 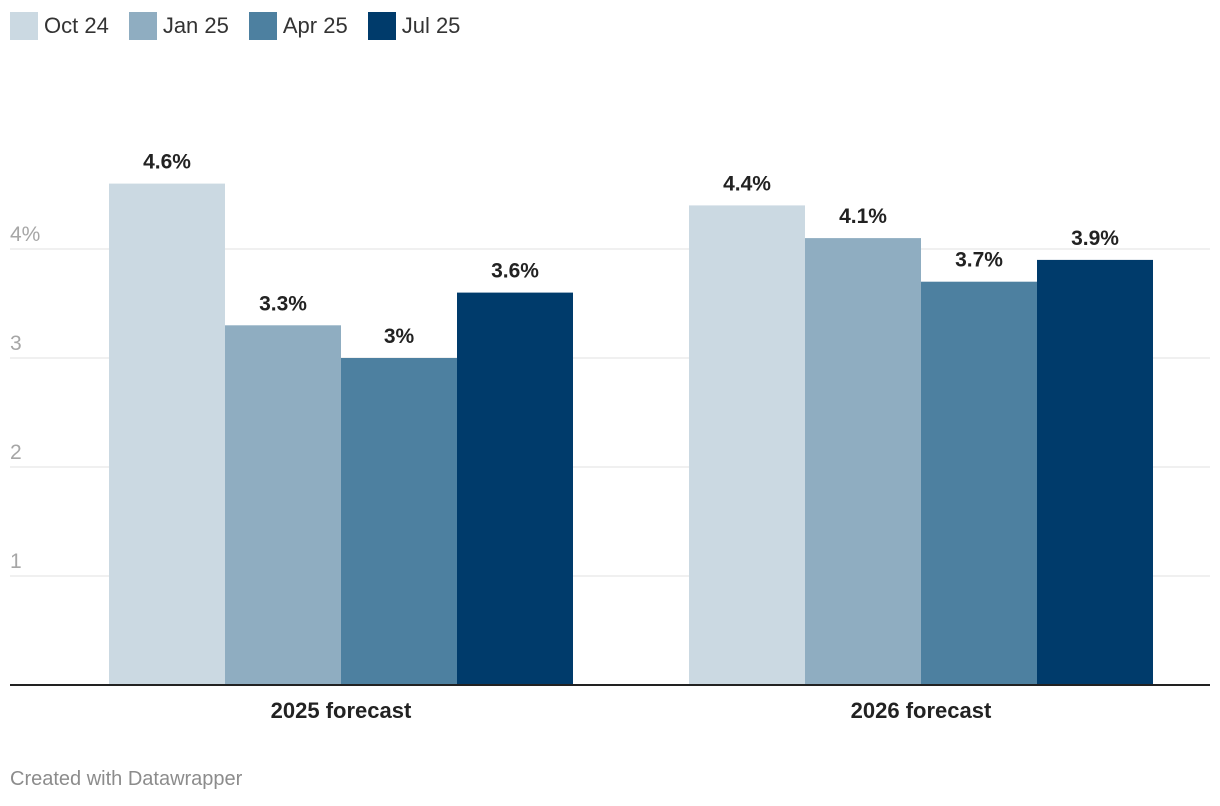 What do you see at coordinates (76, 25) in the screenshot?
I see `legend-label: Oct 24` at bounding box center [76, 25].